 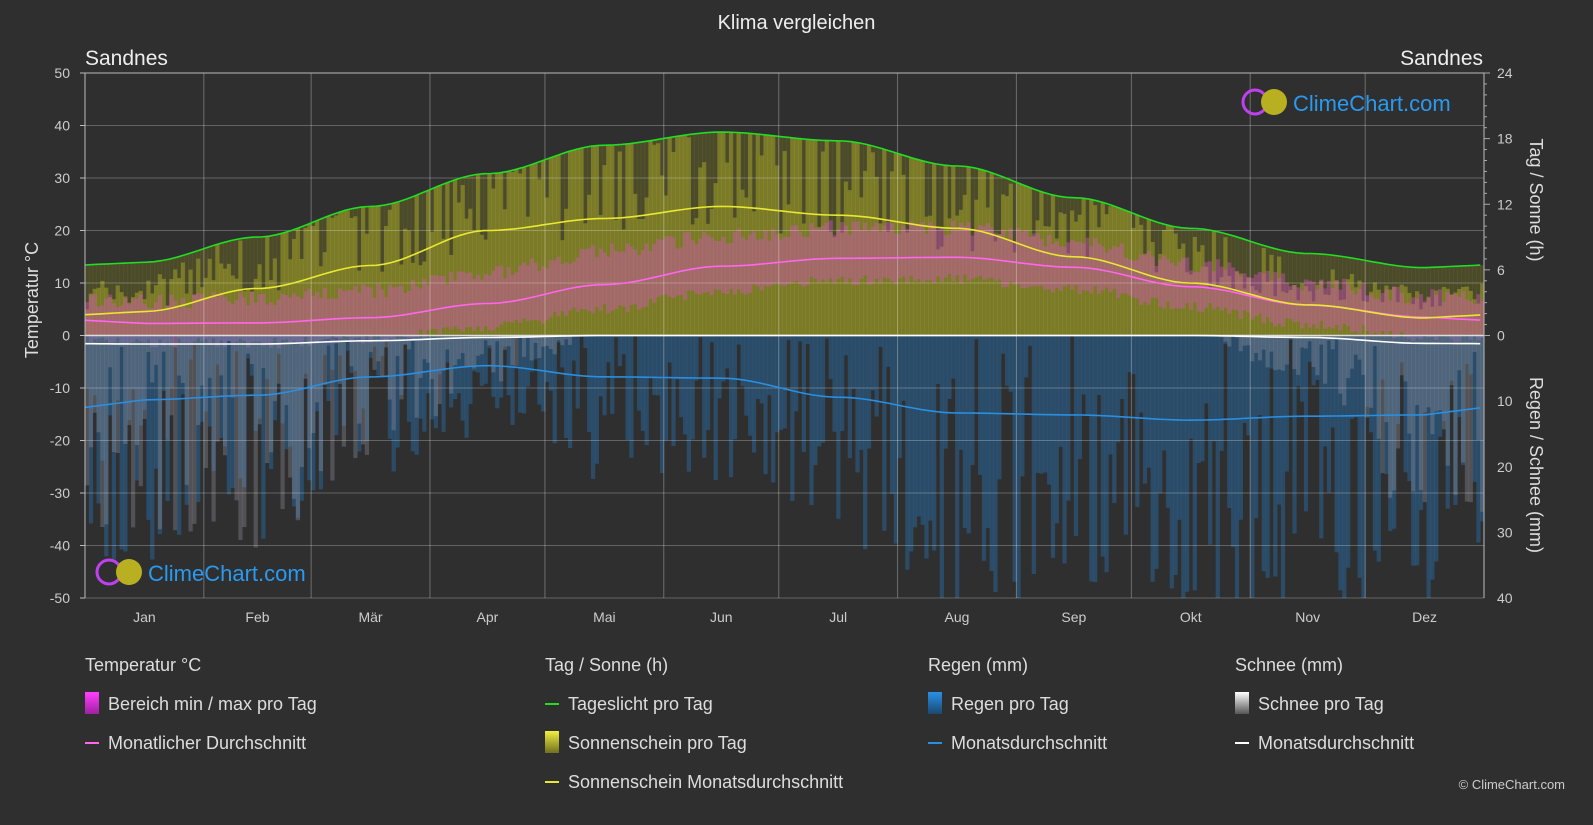 What do you see at coordinates (60, 493) in the screenshot?
I see `y-tick-left: -30` at bounding box center [60, 493].